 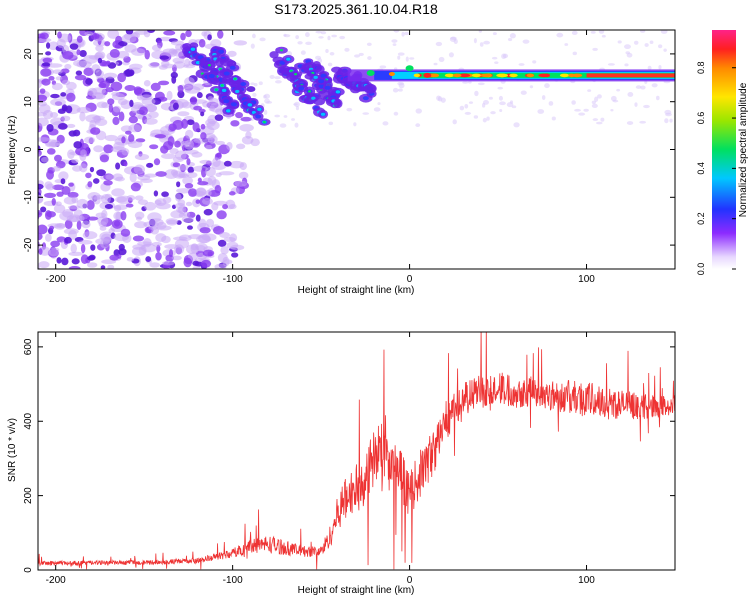 I want to click on colorbar-tick-label: 0.6, so click(x=701, y=118).